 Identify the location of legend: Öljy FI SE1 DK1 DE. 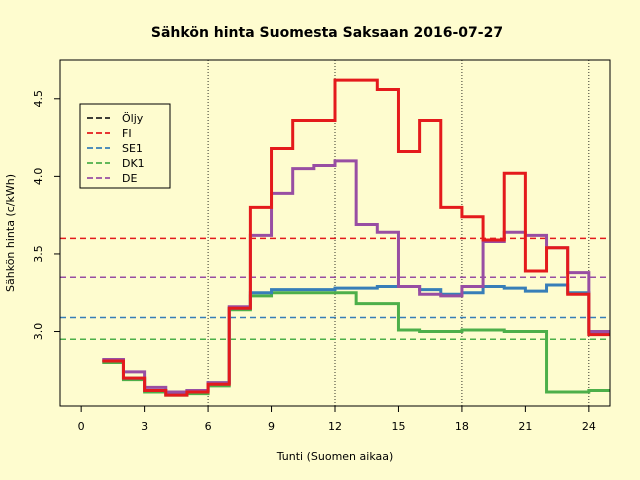
(125, 146).